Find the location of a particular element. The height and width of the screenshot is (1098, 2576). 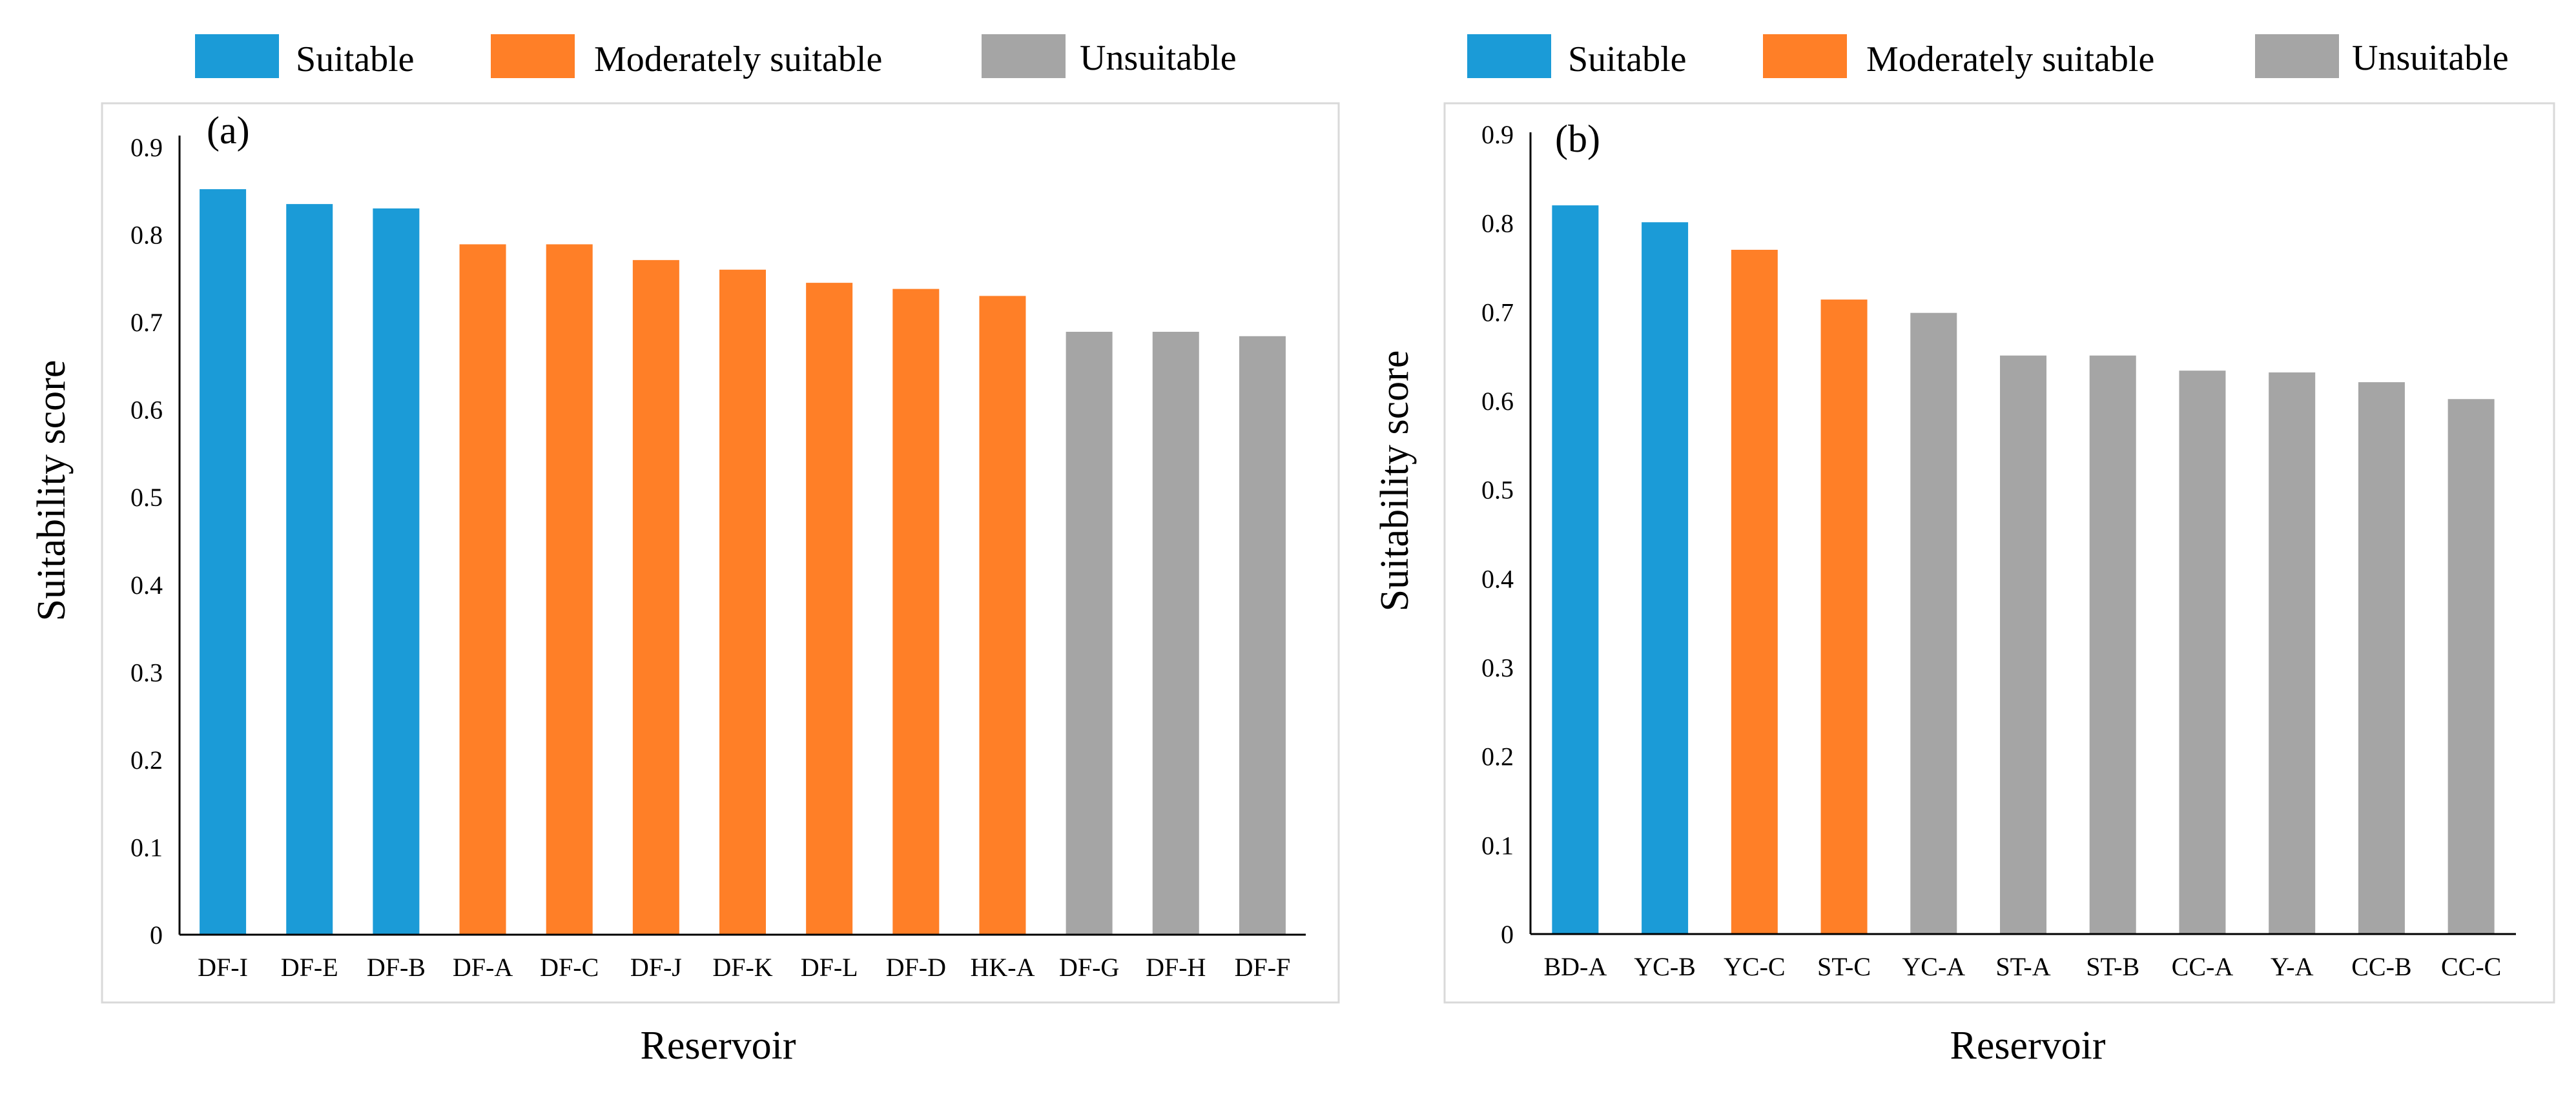

x-tick-label-cc-a: CC-A is located at coordinates (2203, 966).